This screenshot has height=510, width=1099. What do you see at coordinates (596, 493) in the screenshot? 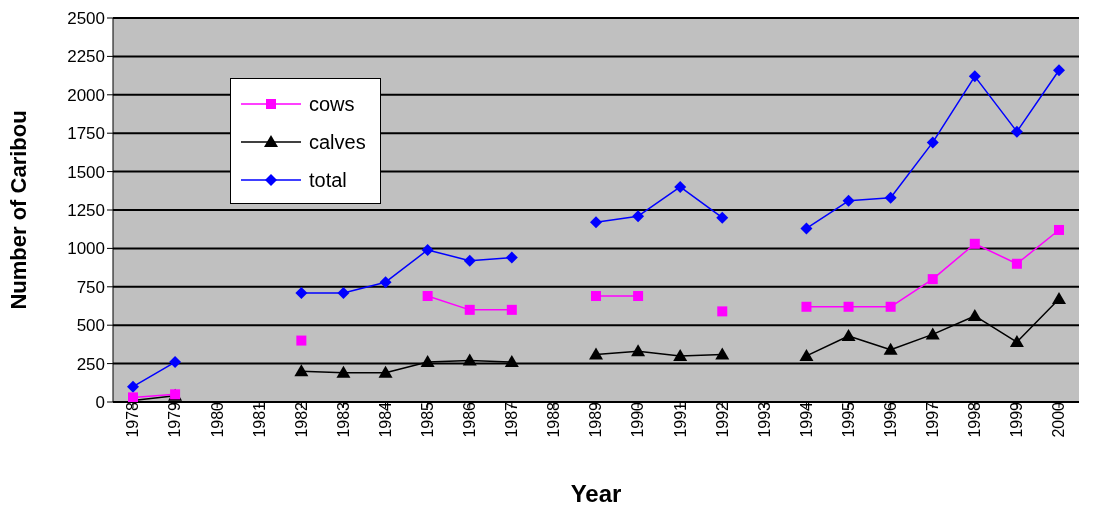
I see `x-axis-title: Year` at bounding box center [596, 493].